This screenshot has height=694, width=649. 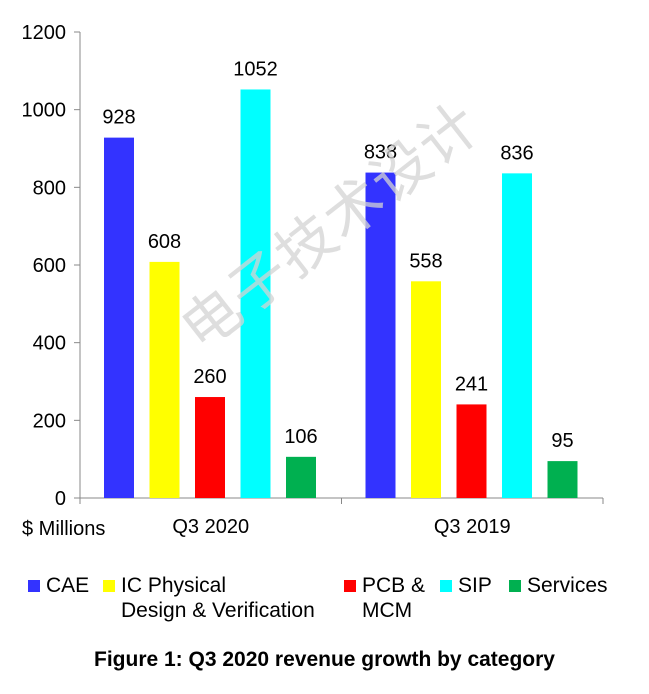 What do you see at coordinates (218, 598) in the screenshot?
I see `legend-label-ic-physical: IC Physical Design & Verification` at bounding box center [218, 598].